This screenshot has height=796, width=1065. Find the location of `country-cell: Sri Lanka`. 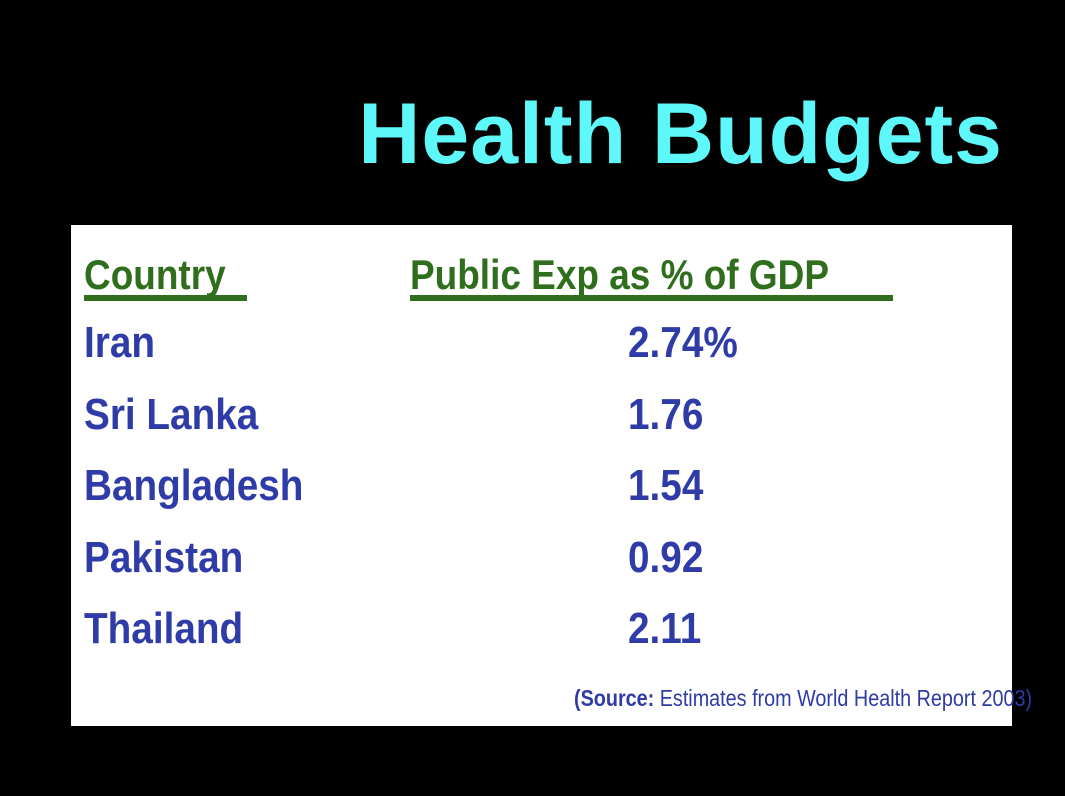

country-cell: Sri Lanka is located at coordinates (171, 414).